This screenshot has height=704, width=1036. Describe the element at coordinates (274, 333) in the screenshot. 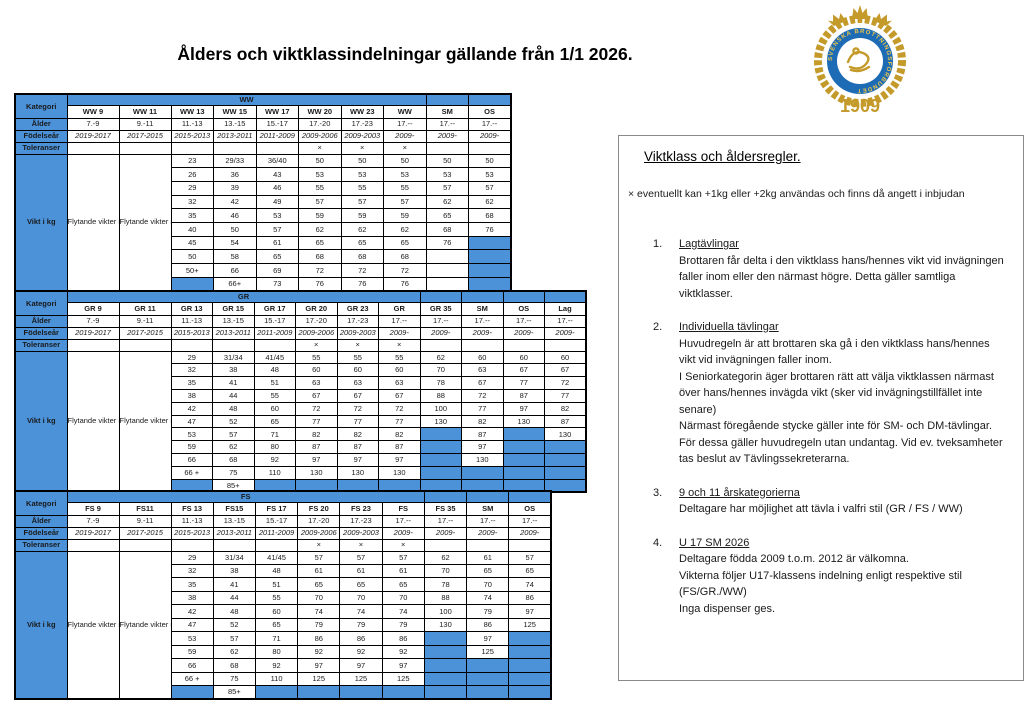

I see `birthyear-cell: 2011-2009` at that location.